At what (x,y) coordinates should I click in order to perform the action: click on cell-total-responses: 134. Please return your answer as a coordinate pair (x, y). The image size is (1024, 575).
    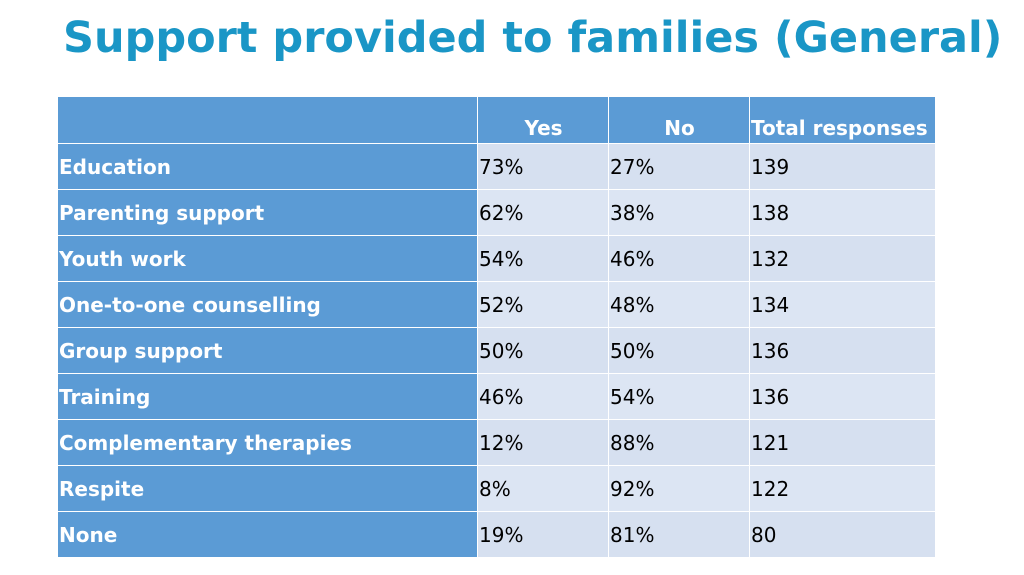
    Looking at the image, I should click on (842, 304).